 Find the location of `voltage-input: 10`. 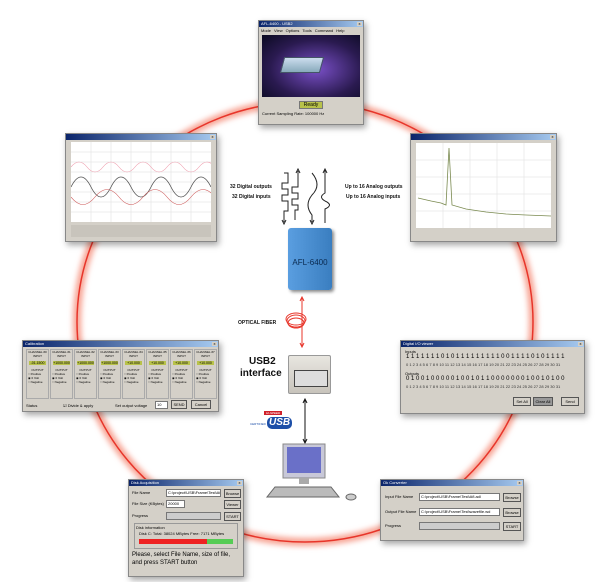

voltage-input: 10 is located at coordinates (161, 405).